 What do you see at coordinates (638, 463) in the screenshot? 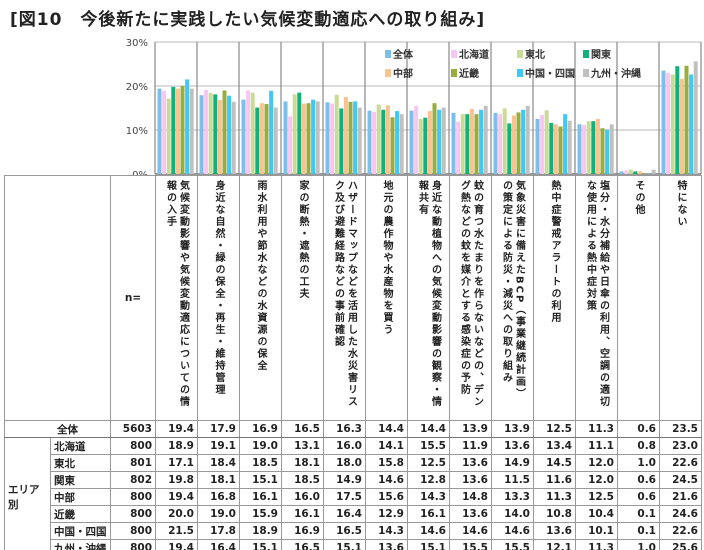
I see `value-cell: 1.0` at bounding box center [638, 463].